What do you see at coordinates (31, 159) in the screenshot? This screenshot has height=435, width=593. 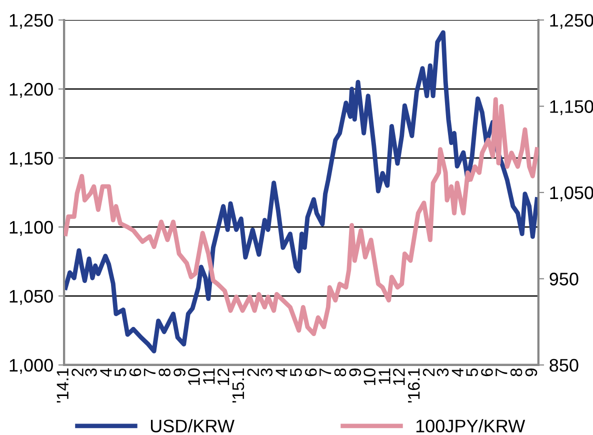 I see `y-tick-label: 1,150` at bounding box center [31, 159].